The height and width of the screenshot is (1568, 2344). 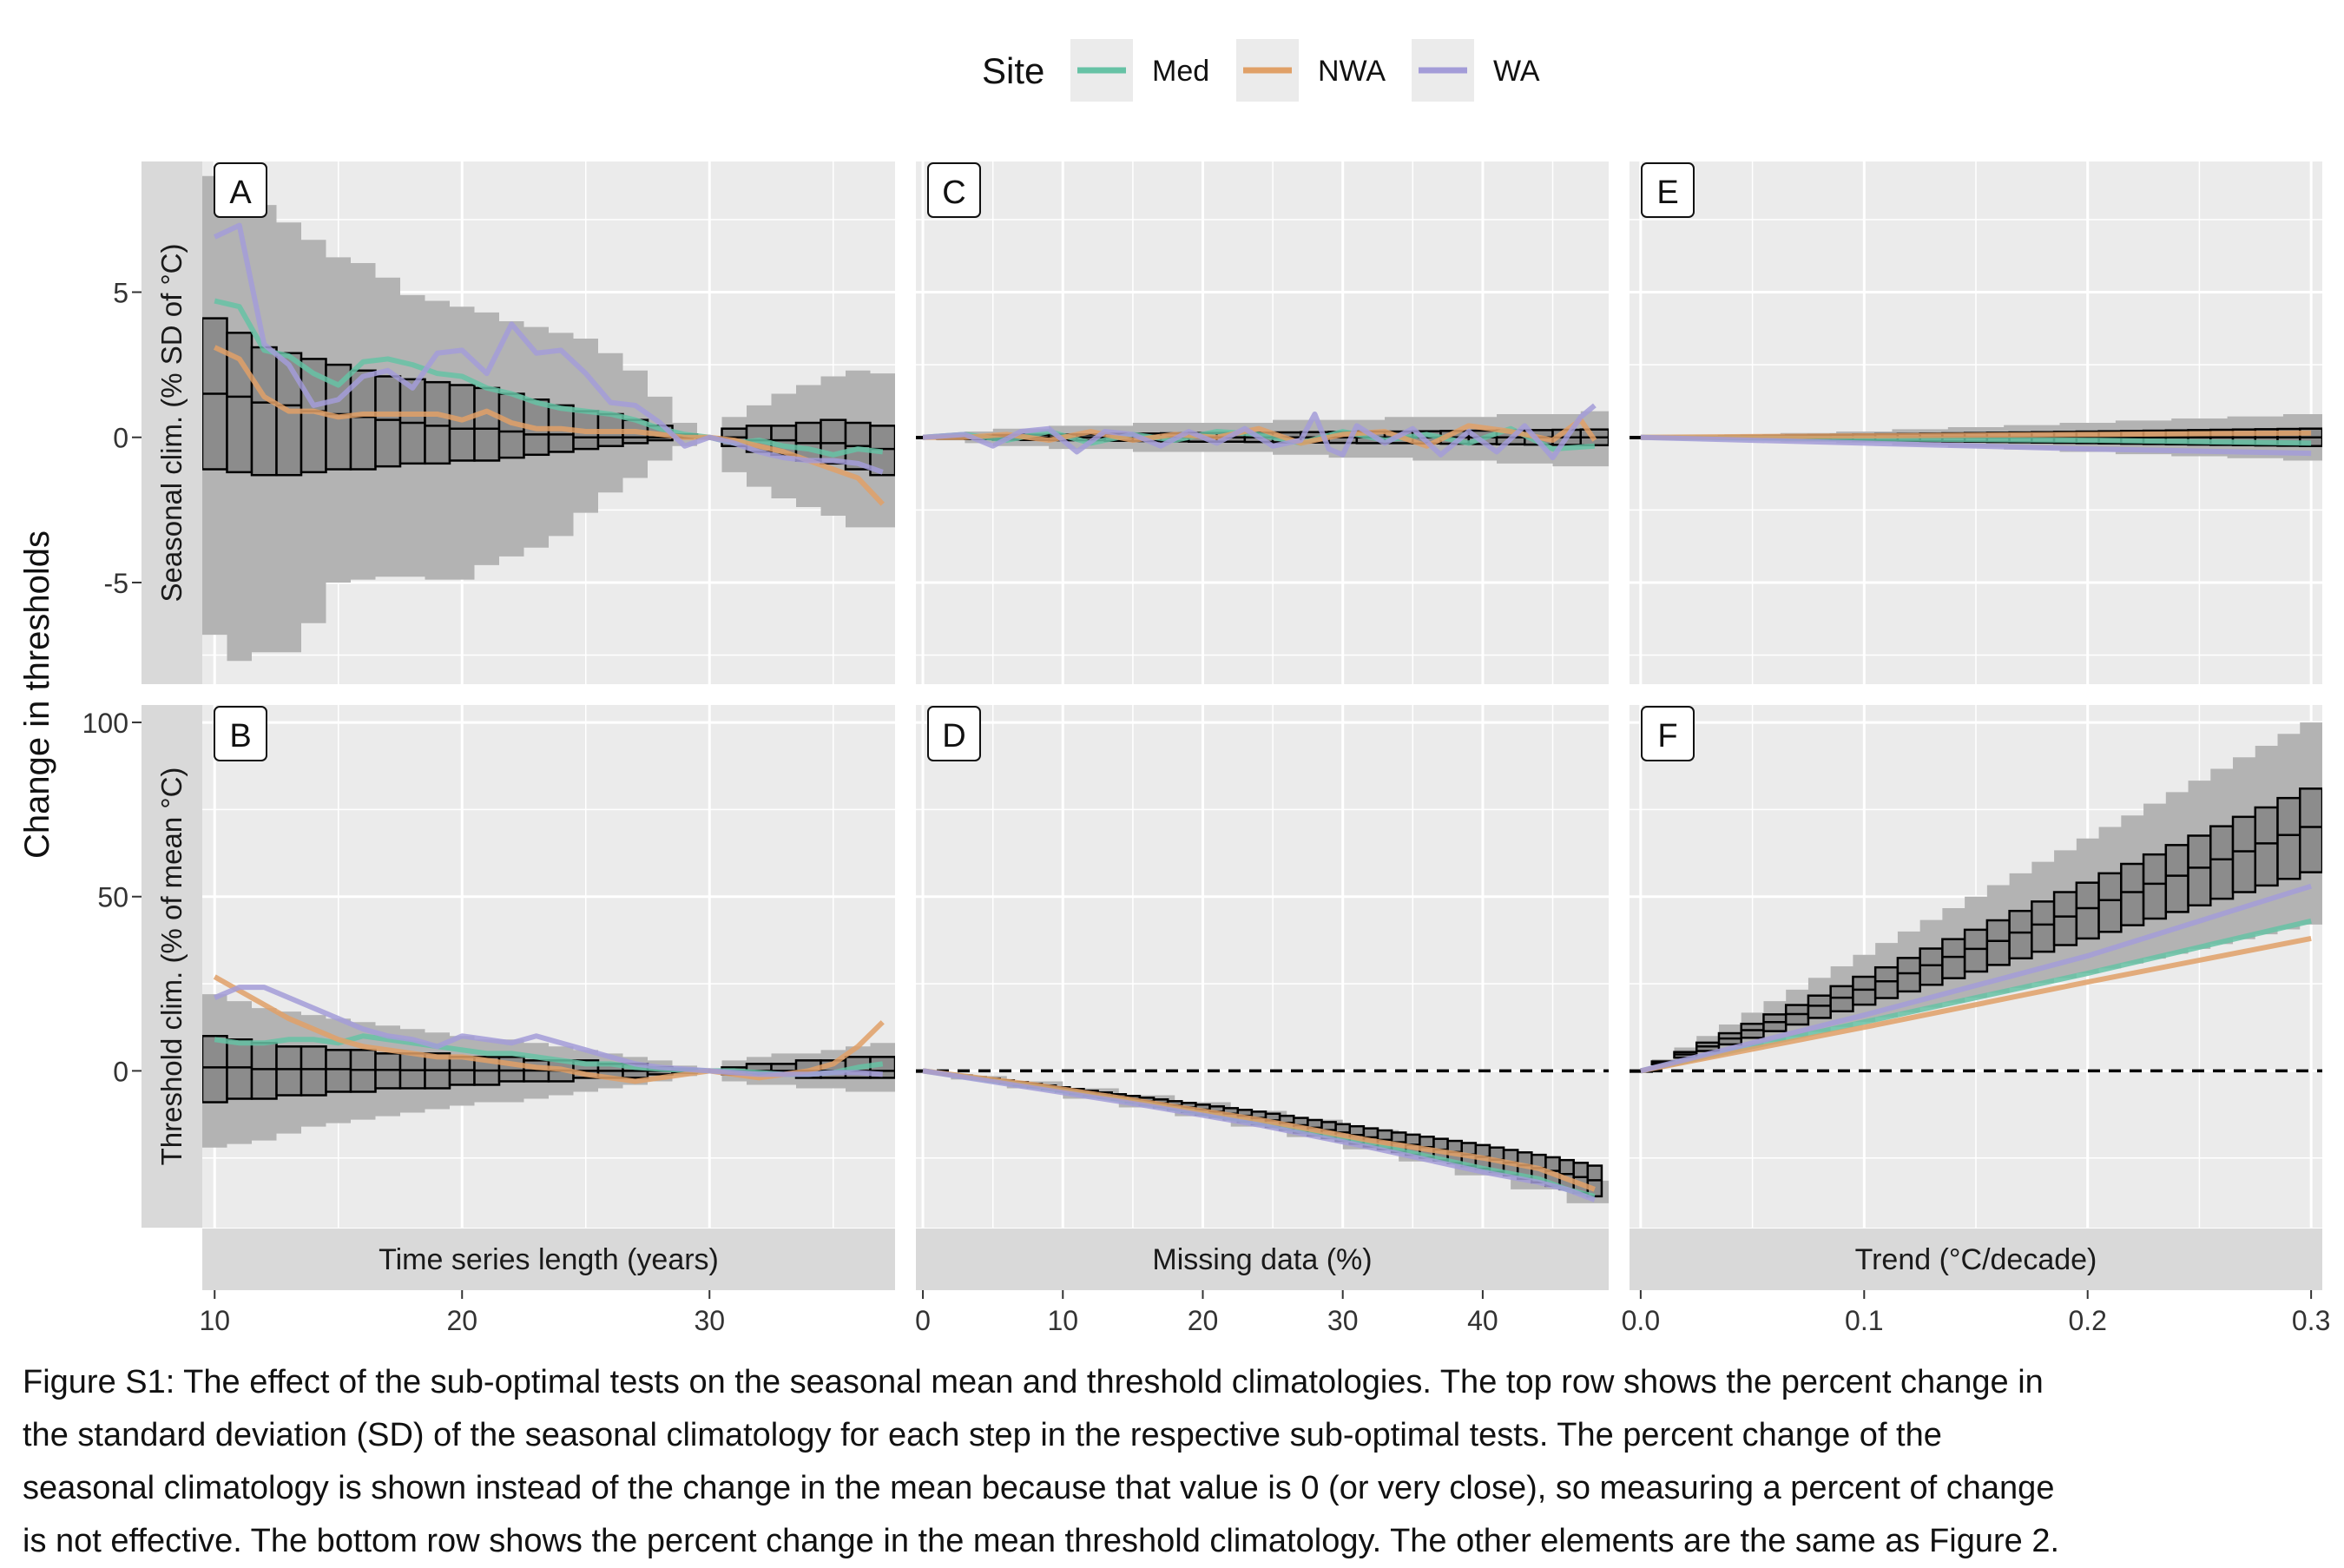 What do you see at coordinates (549, 378) in the screenshot?
I see `series-line-med` at bounding box center [549, 378].